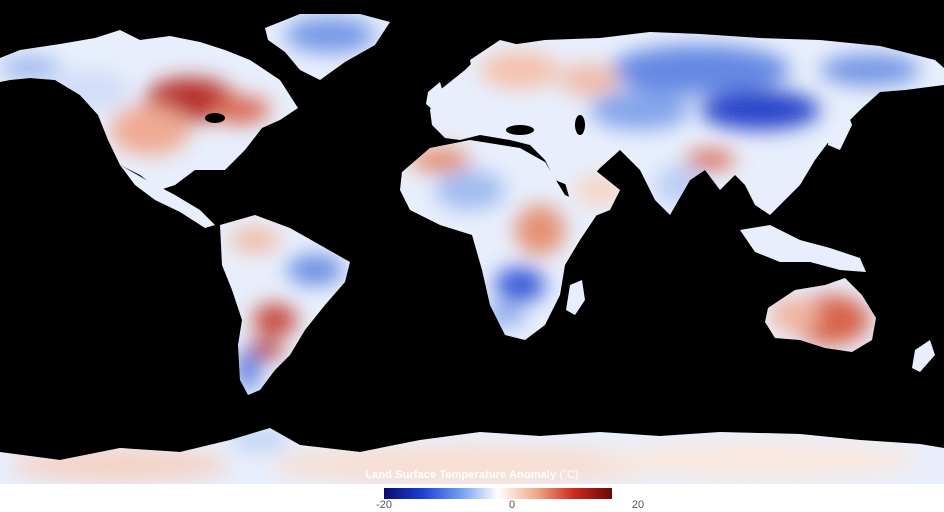 This screenshot has width=944, height=512. Describe the element at coordinates (215, 118) in the screenshot. I see `great-lakes` at that location.